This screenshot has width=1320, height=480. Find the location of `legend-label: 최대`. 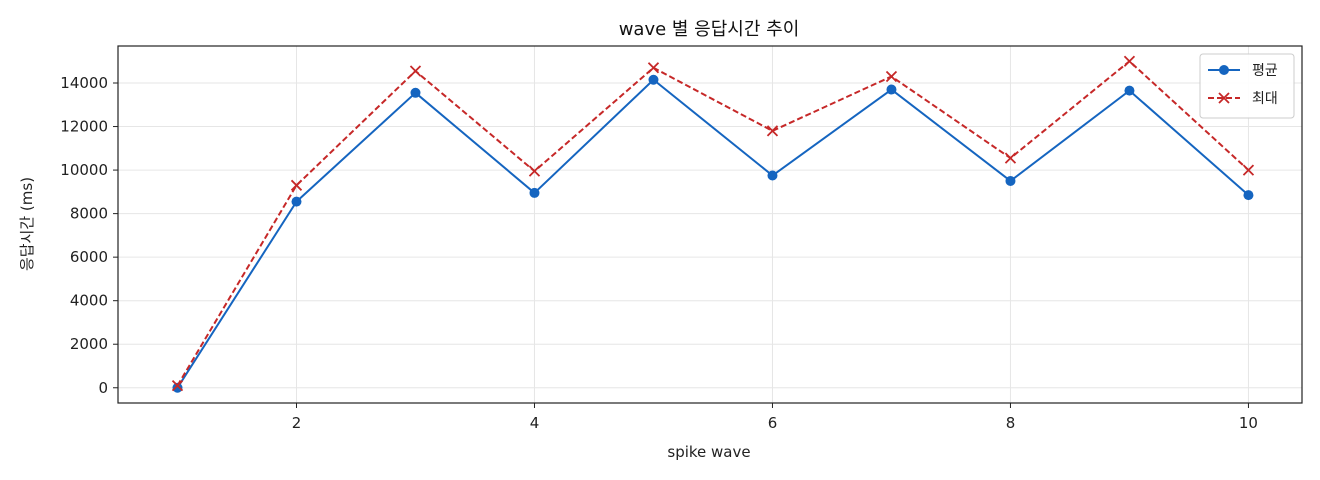

legend-label: 최대 is located at coordinates (1265, 99).